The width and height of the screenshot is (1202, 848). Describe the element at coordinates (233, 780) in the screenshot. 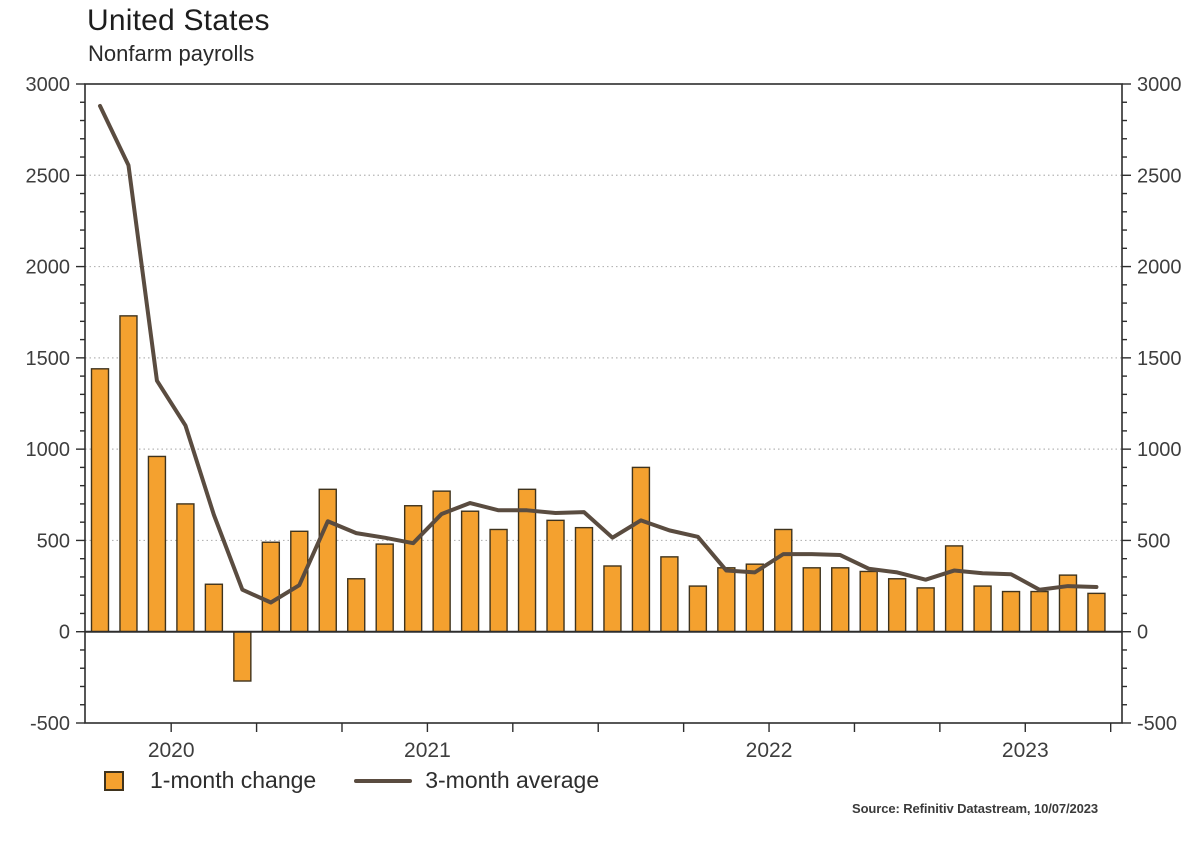

I see `legend-bar-label: 1-month change` at that location.